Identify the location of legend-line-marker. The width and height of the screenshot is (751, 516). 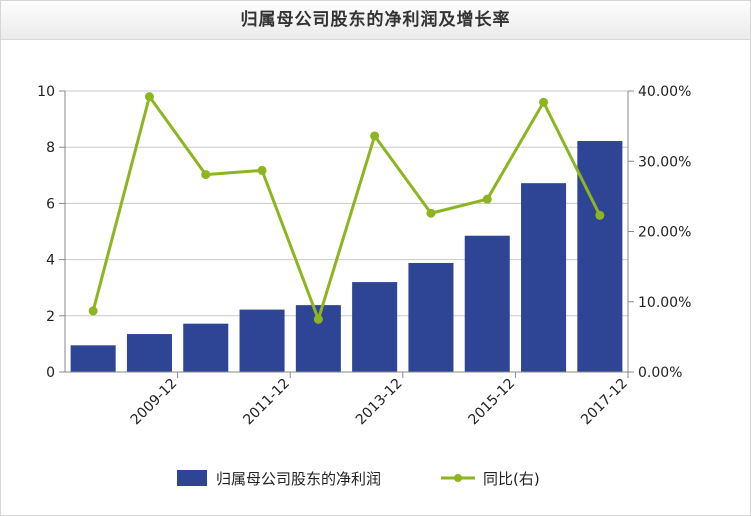
(458, 478).